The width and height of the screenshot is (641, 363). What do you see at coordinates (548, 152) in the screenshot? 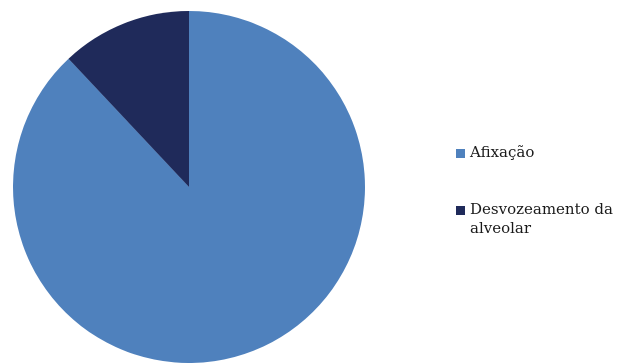
I see `legend-item-afixacao: Afixação` at bounding box center [548, 152].